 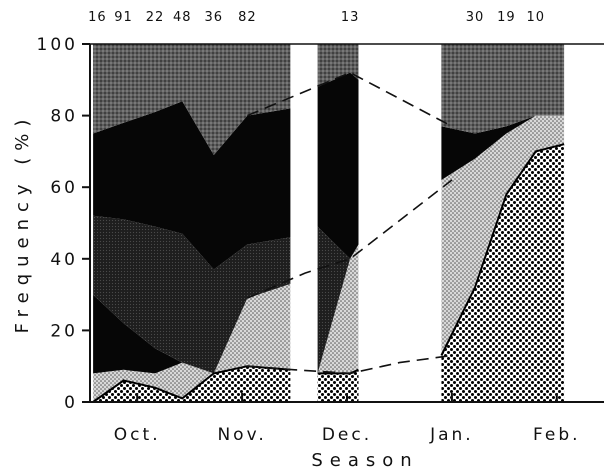 I want to click on x-axis-title: Season, so click(x=364, y=460).